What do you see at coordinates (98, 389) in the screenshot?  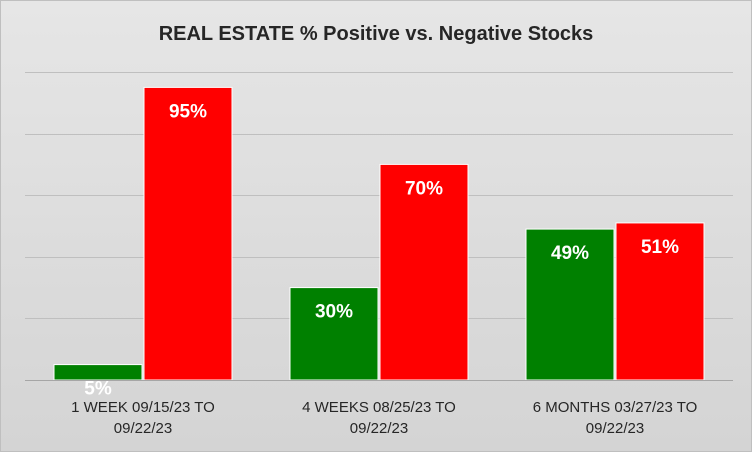 I see `data-label: 5%` at bounding box center [98, 389].